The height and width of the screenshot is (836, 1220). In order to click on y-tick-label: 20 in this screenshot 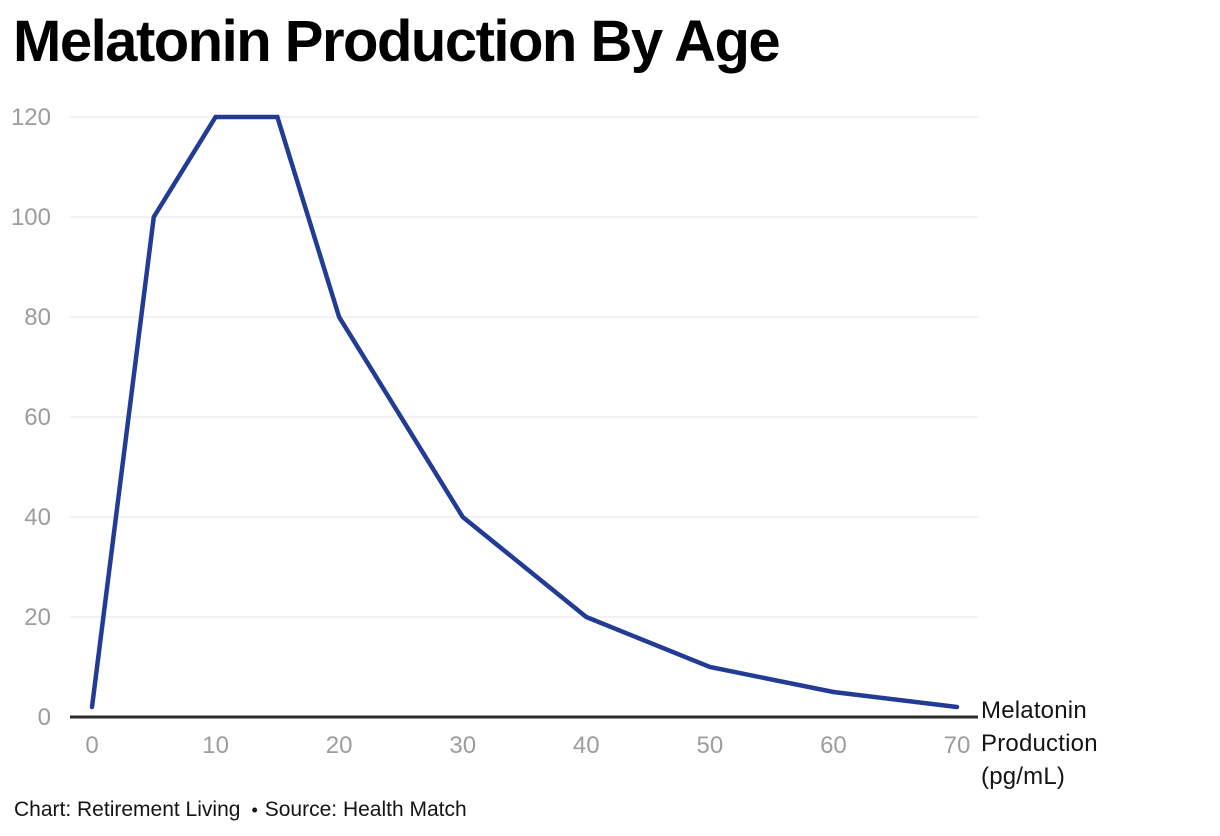, I will do `click(37, 617)`.